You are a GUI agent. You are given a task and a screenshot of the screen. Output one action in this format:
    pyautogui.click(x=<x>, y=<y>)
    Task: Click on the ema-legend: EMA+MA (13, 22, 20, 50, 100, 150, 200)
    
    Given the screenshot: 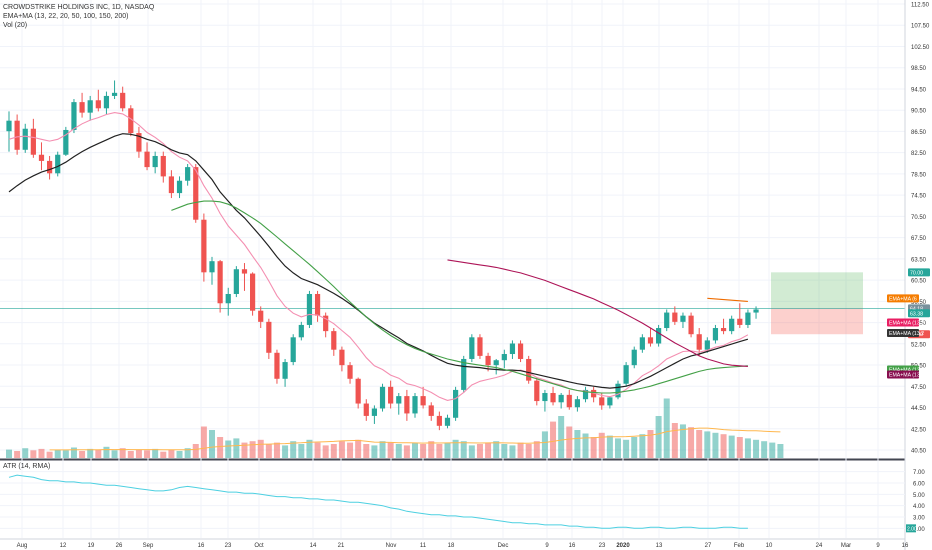 What is the action you would take?
    pyautogui.click(x=66, y=16)
    